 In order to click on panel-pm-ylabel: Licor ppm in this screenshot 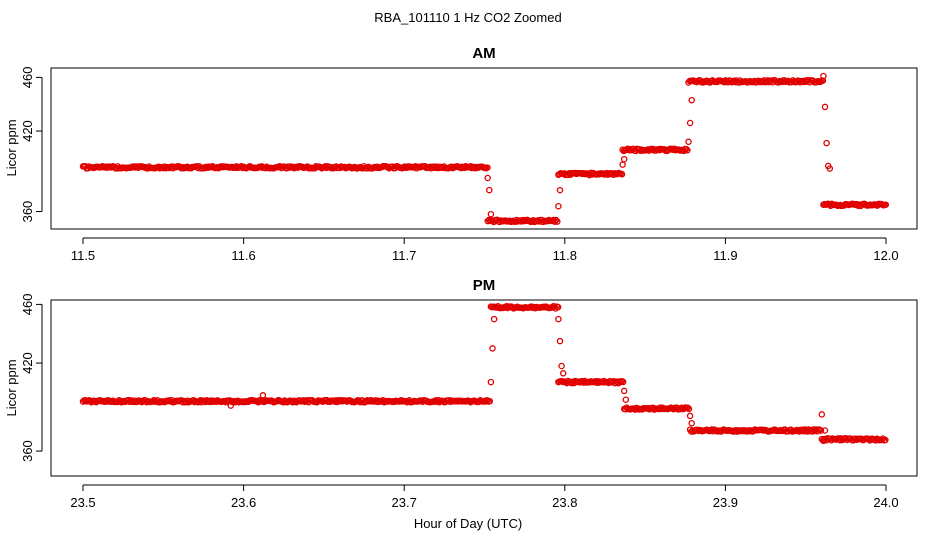, I will do `click(11, 387)`.